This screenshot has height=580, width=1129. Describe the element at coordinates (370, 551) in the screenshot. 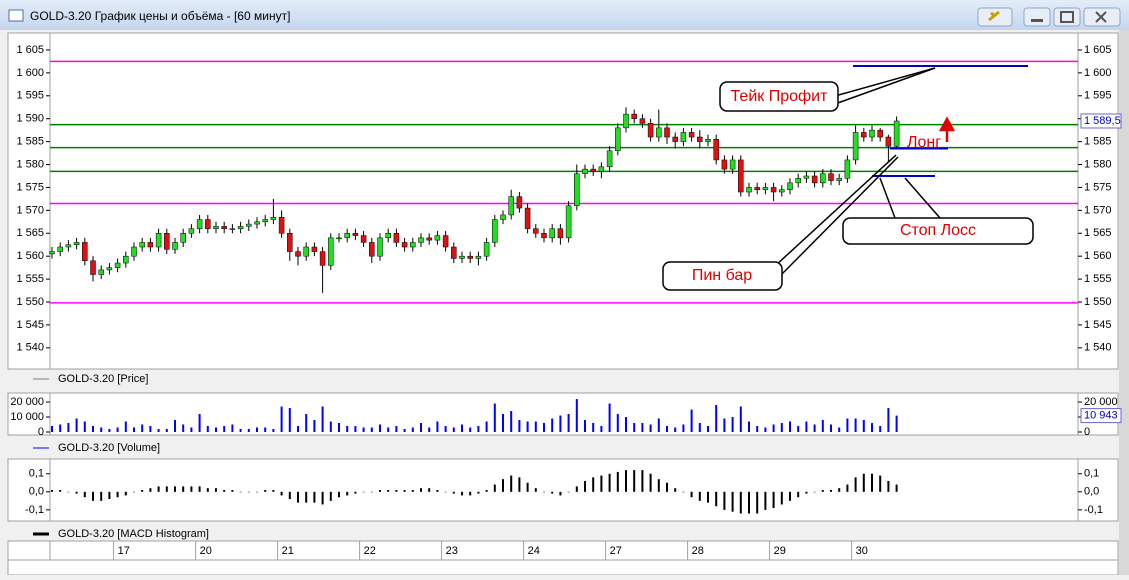

I see `x-tick-label: 22` at that location.